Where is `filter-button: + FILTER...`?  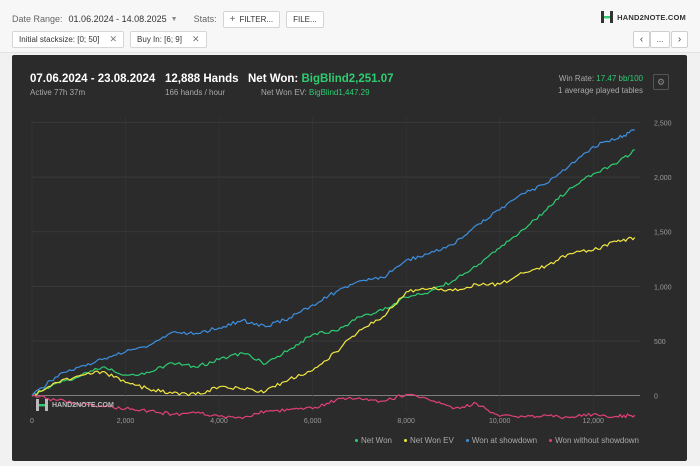 filter-button: + FILTER... is located at coordinates (251, 19).